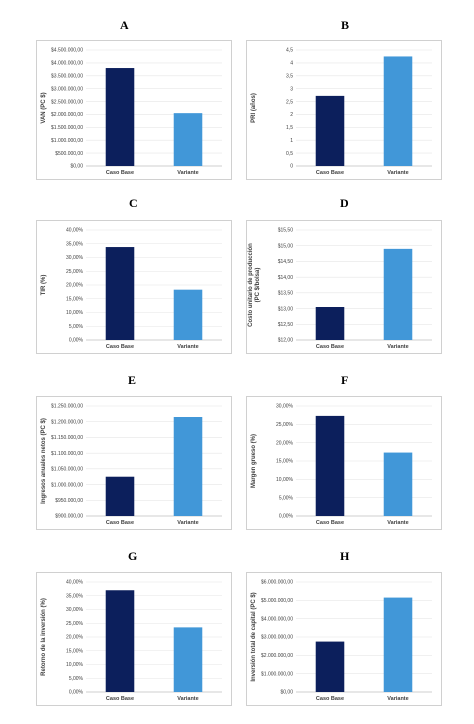 Image resolution: width=474 pixels, height=724 pixels. Describe the element at coordinates (291, 64) in the screenshot. I see `y-tick-label: 4` at that location.